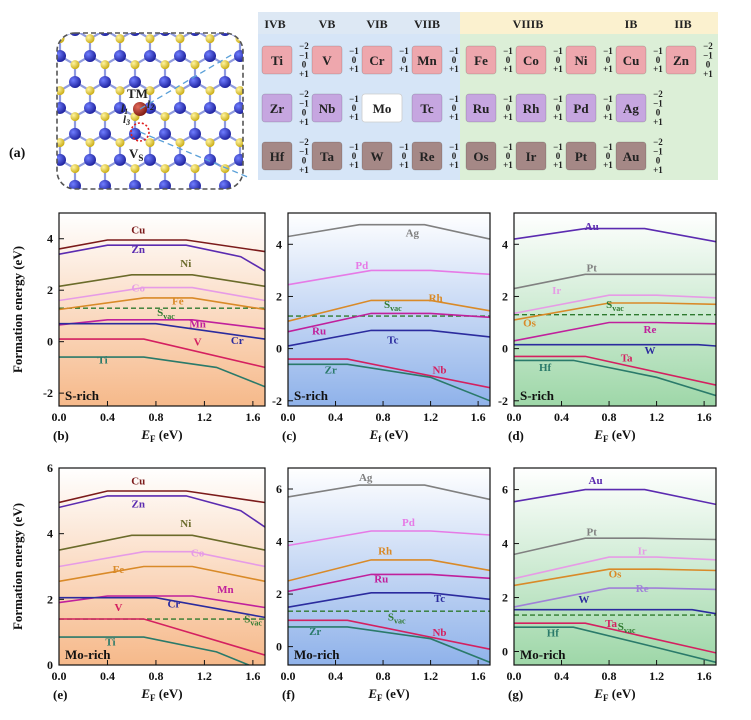 Image resolution: width=751 pixels, height=720 pixels. I want to click on series-label-fe: Fe, so click(119, 570).